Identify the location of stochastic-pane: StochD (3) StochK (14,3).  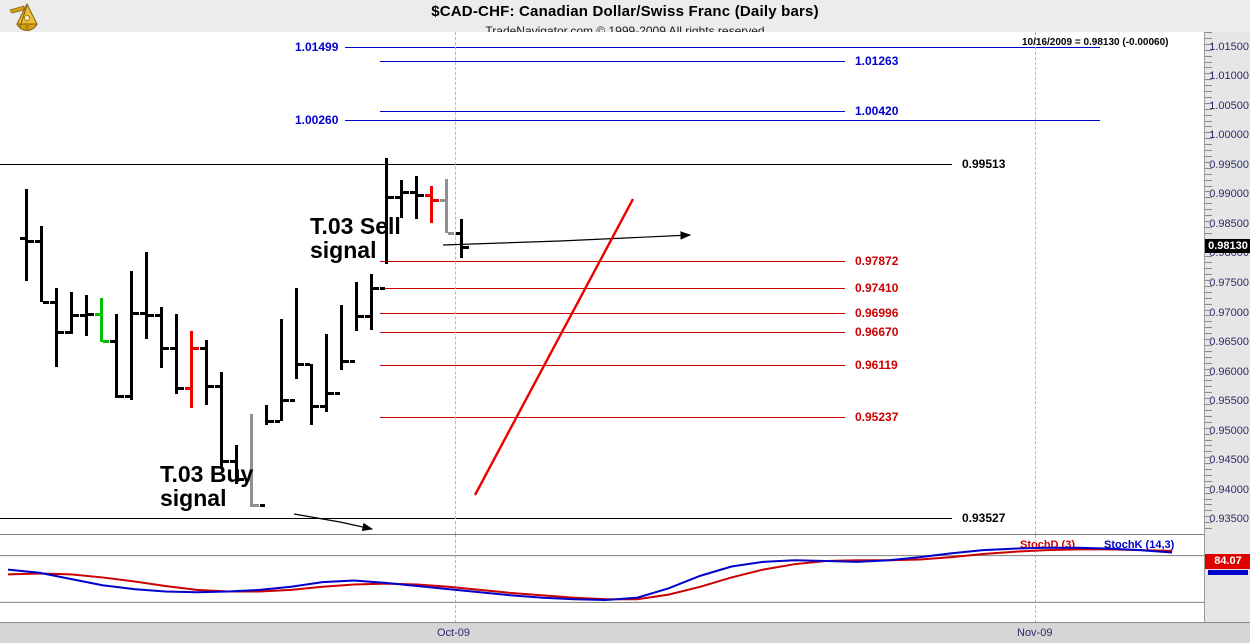
(602, 578).